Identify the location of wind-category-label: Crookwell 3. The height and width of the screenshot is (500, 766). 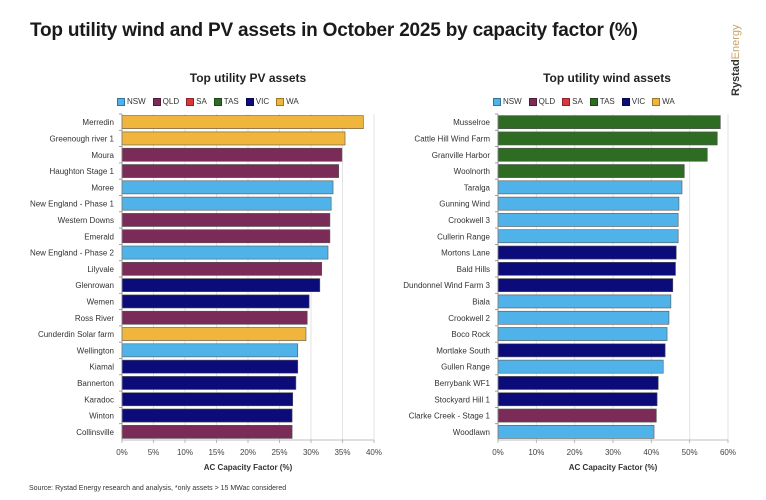
(469, 220).